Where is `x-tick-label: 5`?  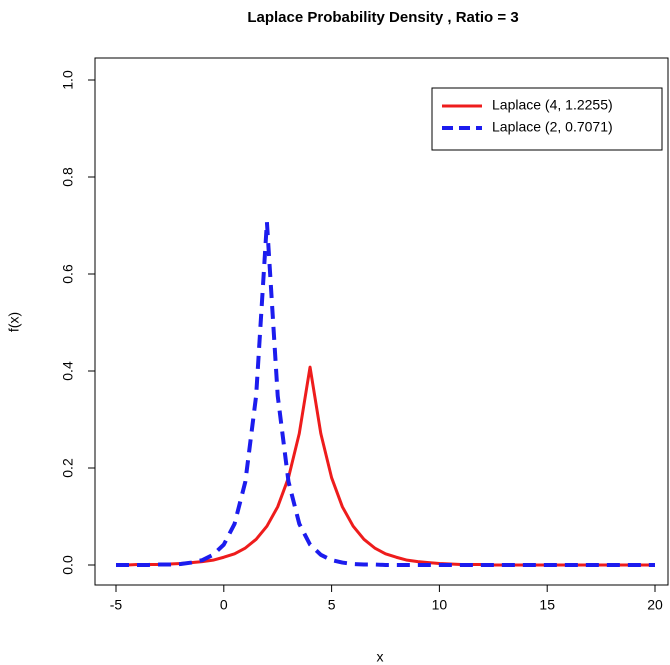 x-tick-label: 5 is located at coordinates (332, 605).